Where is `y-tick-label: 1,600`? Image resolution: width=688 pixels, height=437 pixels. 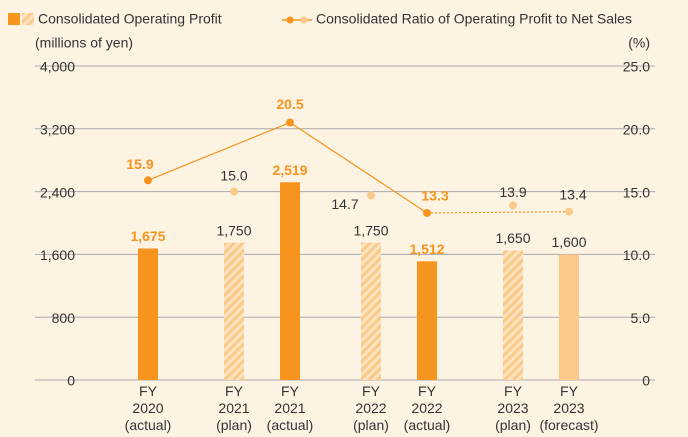
y-tick-label: 1,600 is located at coordinates (57, 255).